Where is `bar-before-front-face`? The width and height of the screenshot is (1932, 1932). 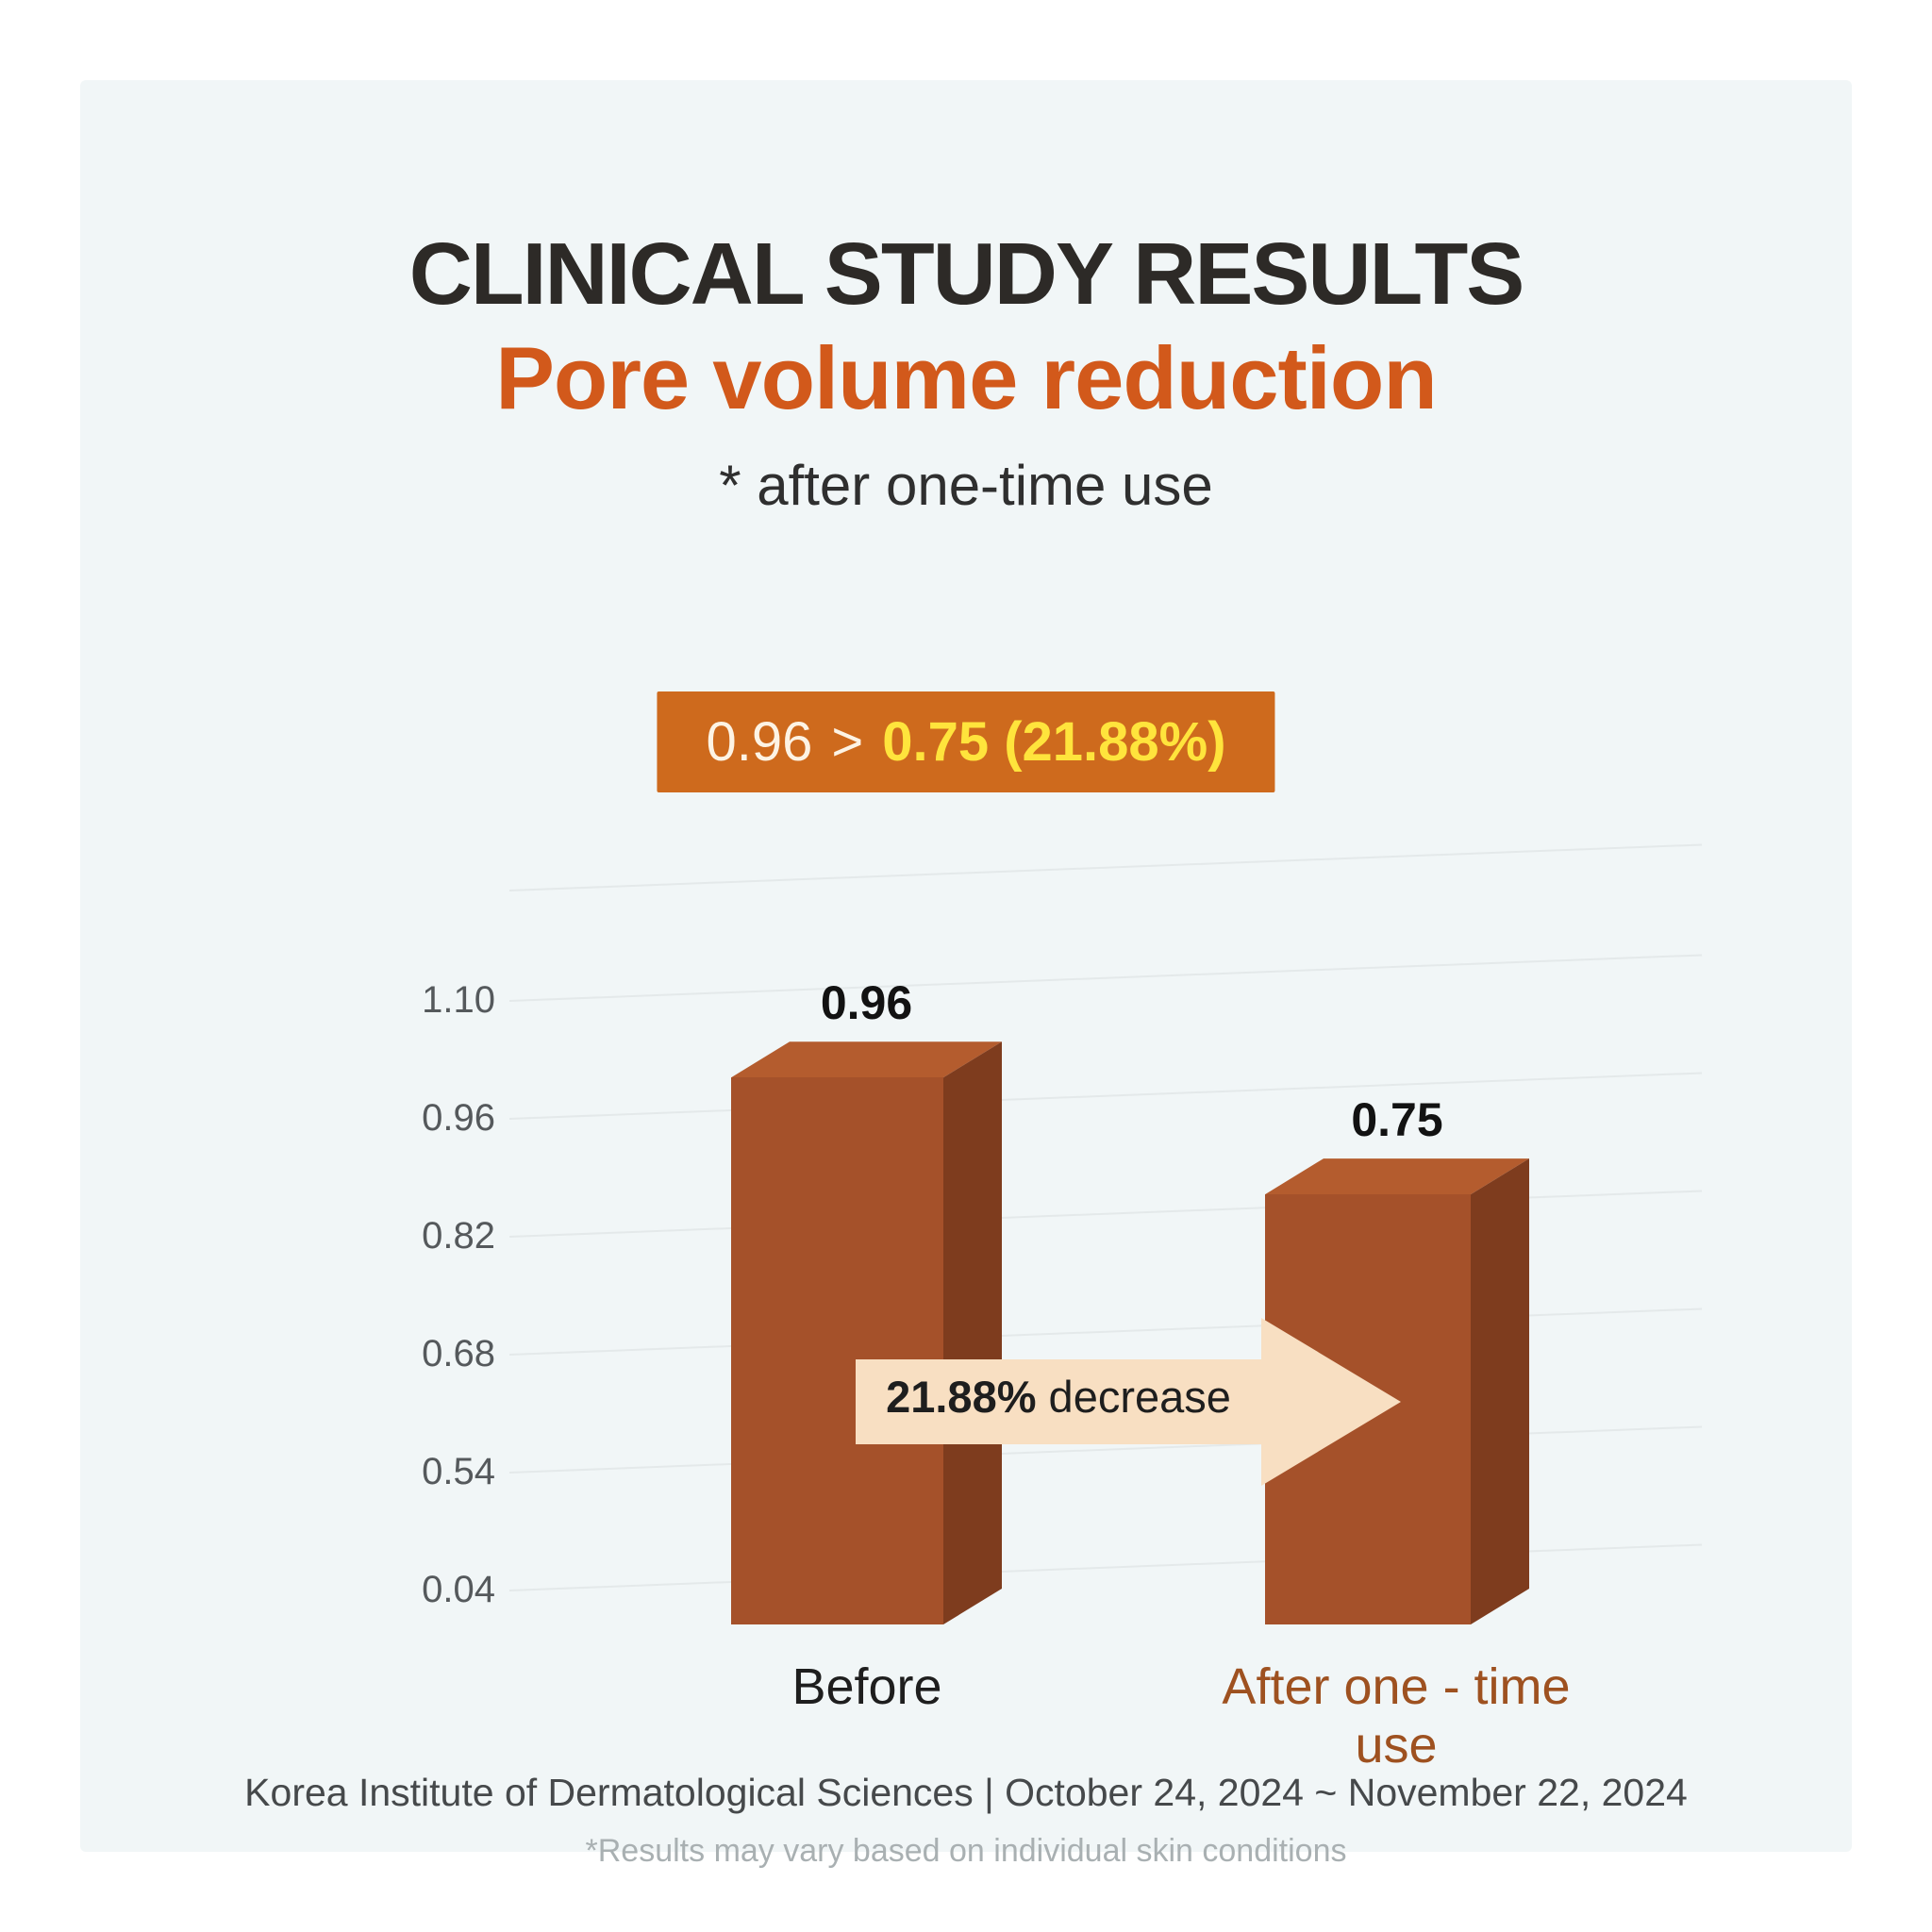 bar-before-front-face is located at coordinates (837, 1351).